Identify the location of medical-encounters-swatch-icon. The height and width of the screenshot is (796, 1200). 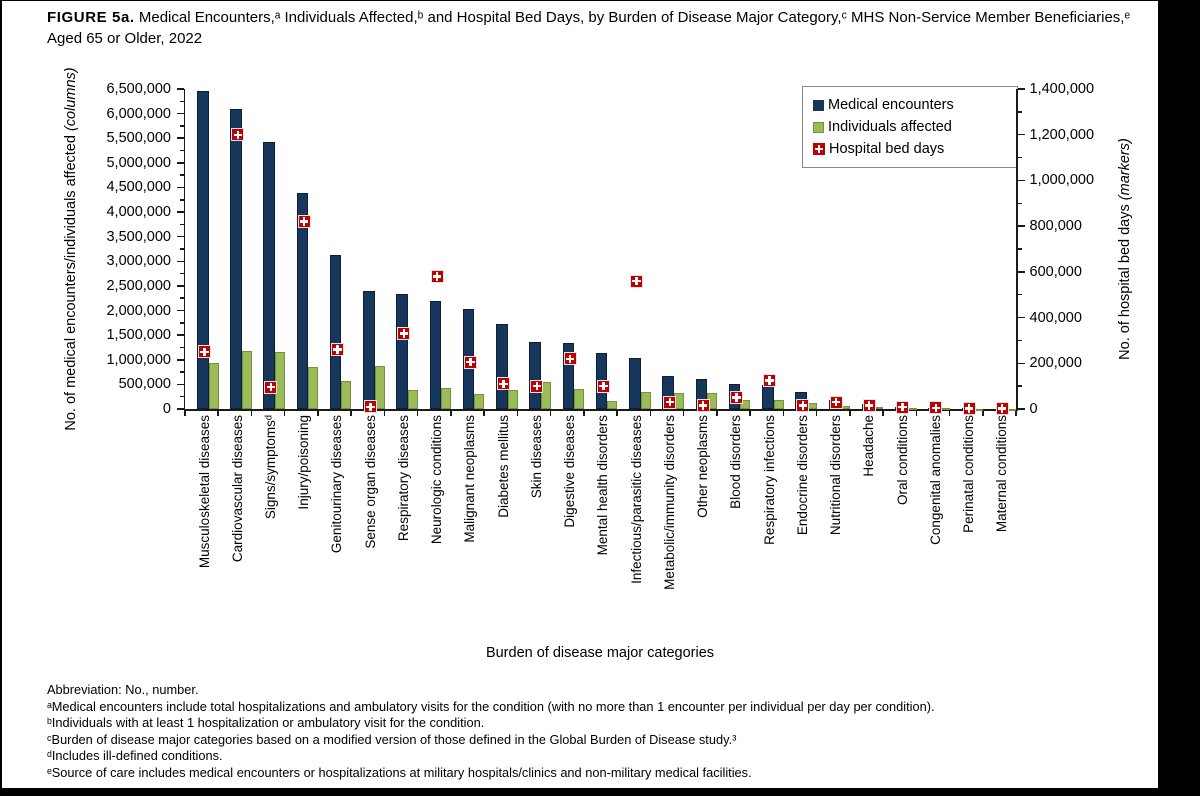
(818, 105).